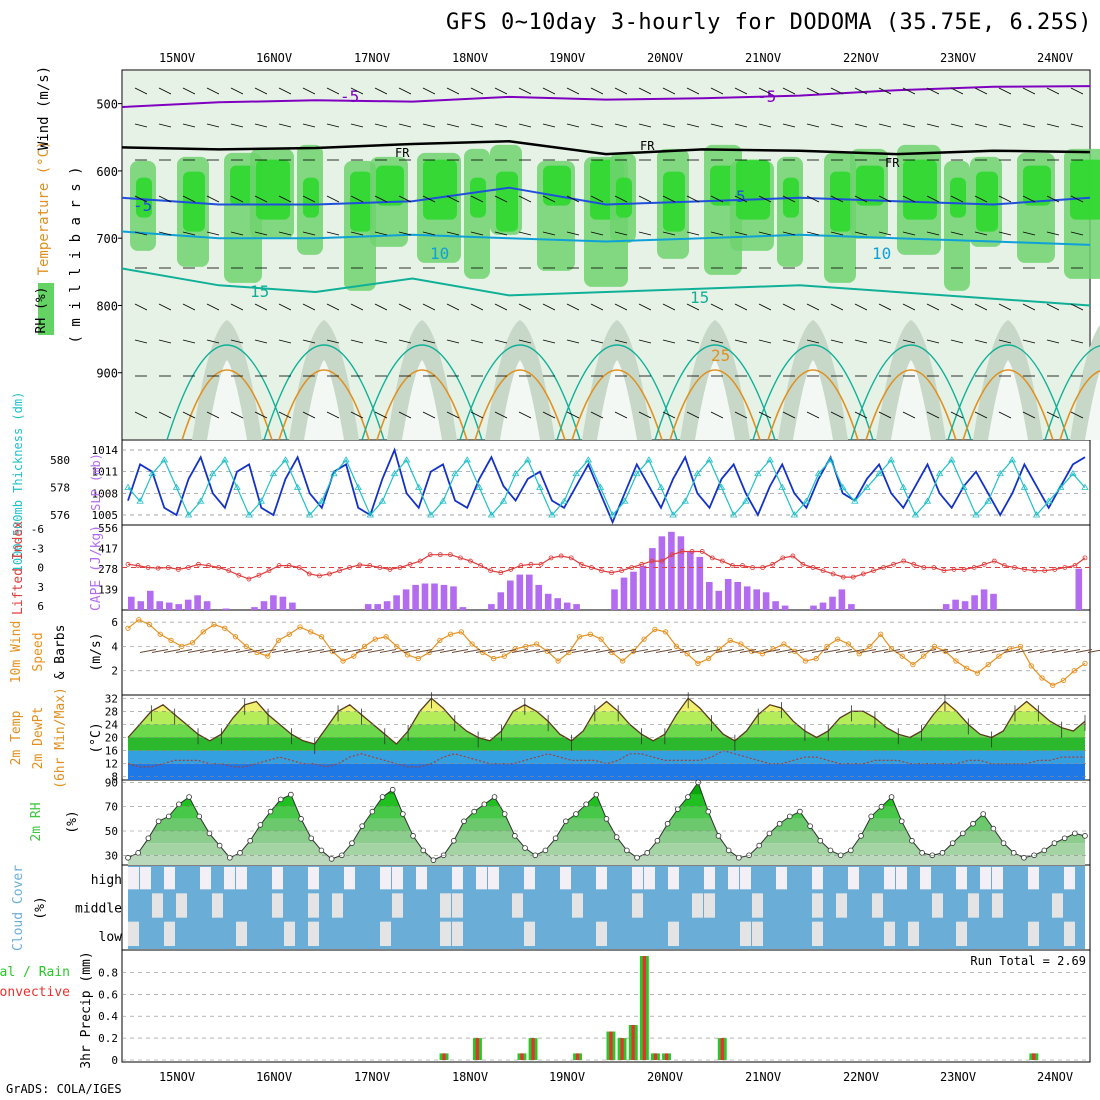 The height and width of the screenshot is (1100, 1100). What do you see at coordinates (1055, 58) in the screenshot?
I see `top-day-label: 24NOV` at bounding box center [1055, 58].